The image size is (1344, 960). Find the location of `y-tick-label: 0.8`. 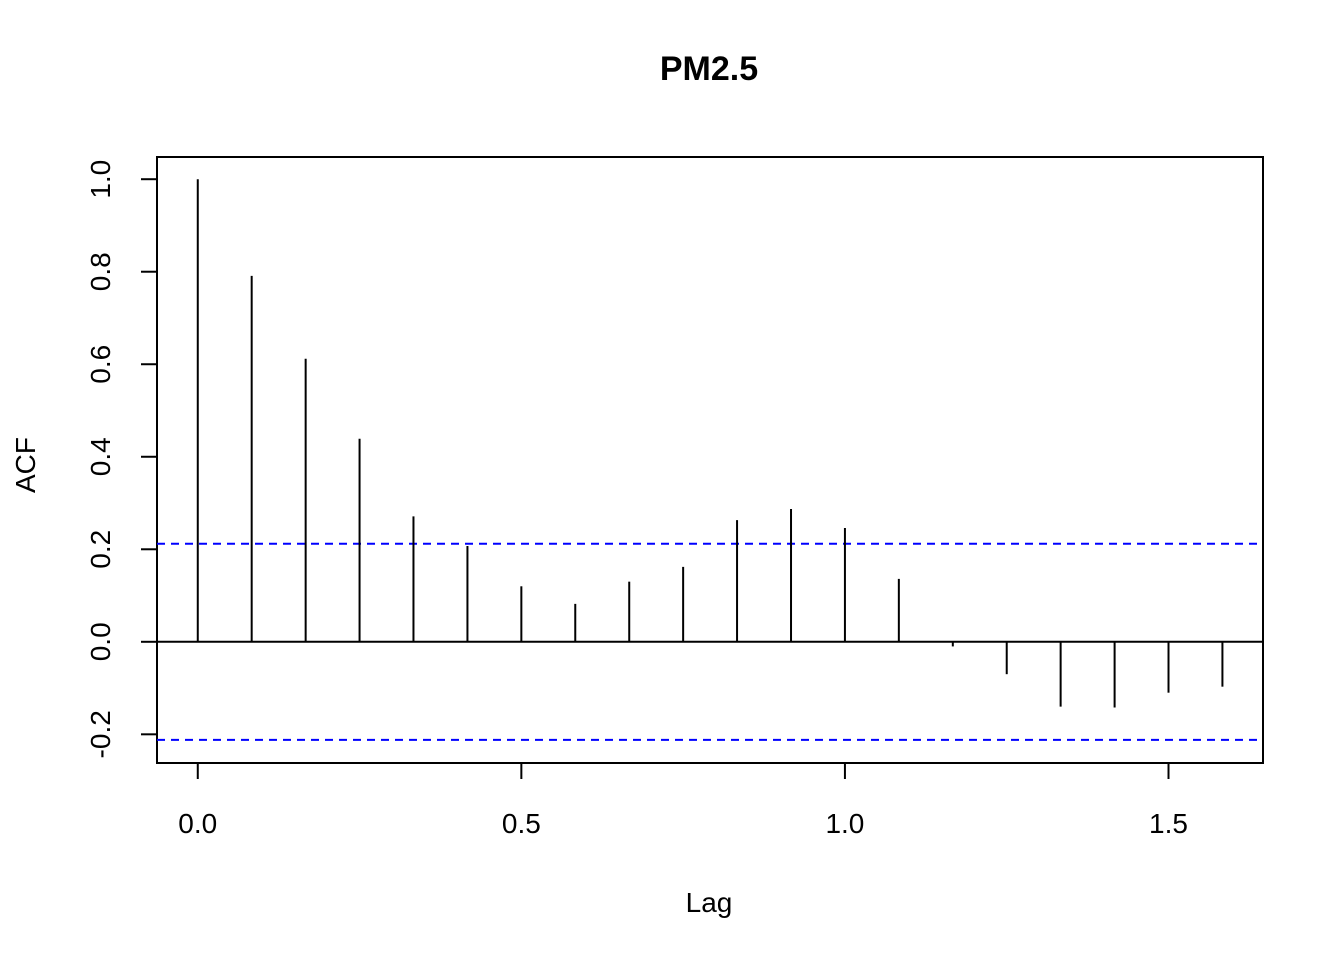

y-tick-label: 0.8 is located at coordinates (100, 271).